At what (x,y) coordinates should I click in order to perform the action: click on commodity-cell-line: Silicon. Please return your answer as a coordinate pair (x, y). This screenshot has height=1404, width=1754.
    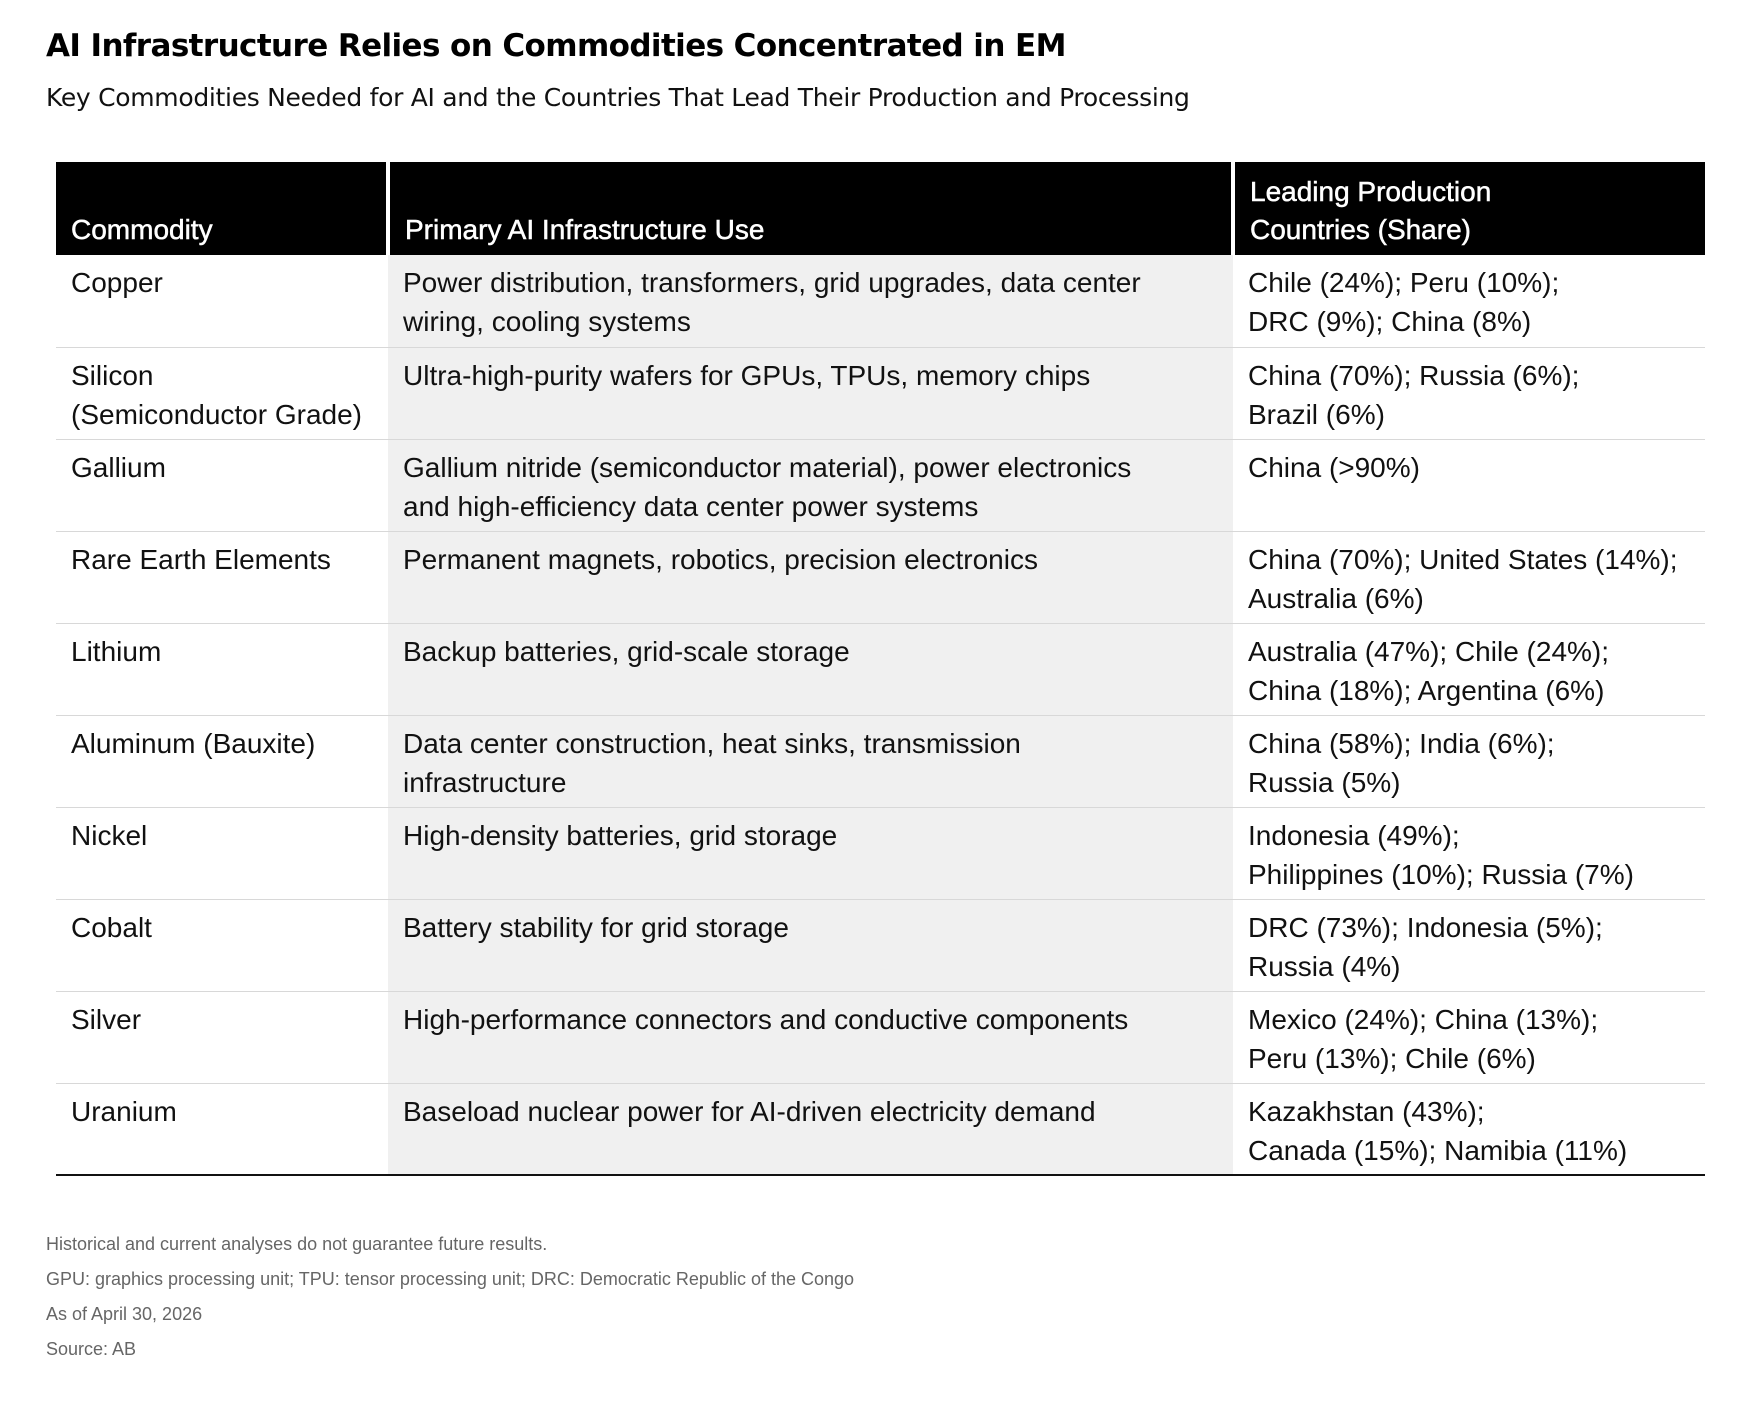
    Looking at the image, I should click on (112, 375).